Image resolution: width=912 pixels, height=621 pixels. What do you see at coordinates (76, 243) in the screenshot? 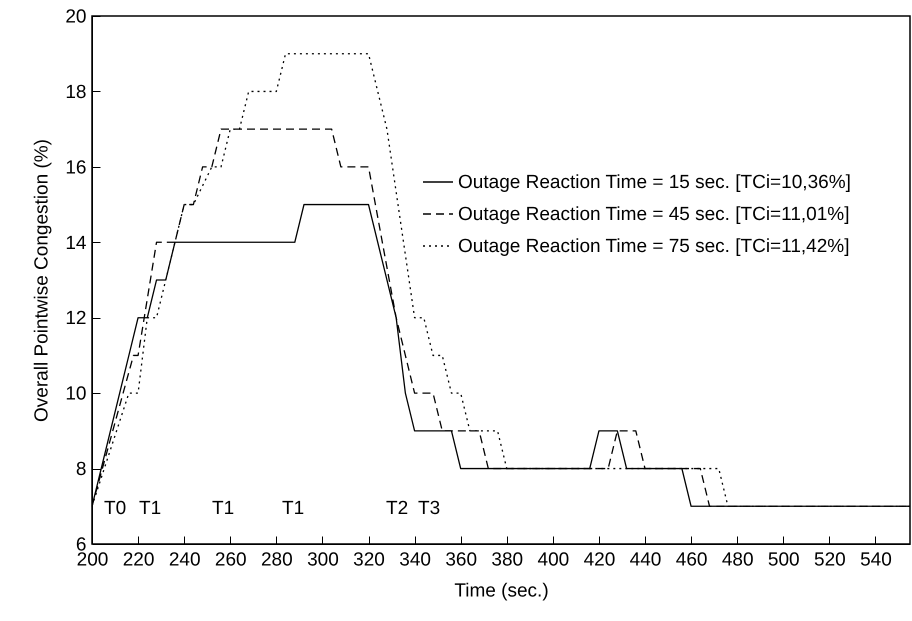
I see `y-tick-label: 14` at bounding box center [76, 243].